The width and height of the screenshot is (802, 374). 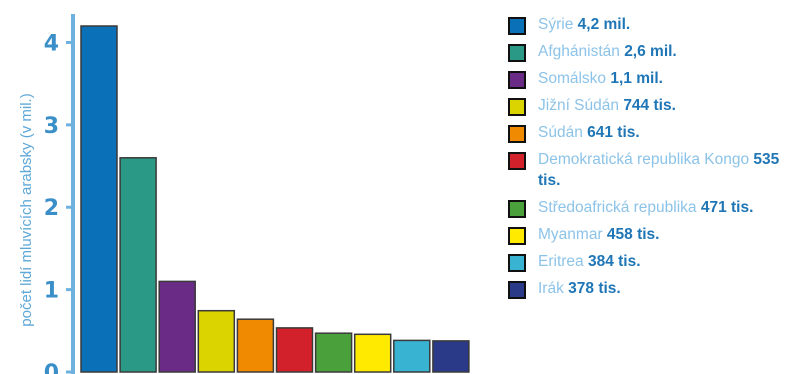 I want to click on legend-label: Afghánistán, so click(x=579, y=51).